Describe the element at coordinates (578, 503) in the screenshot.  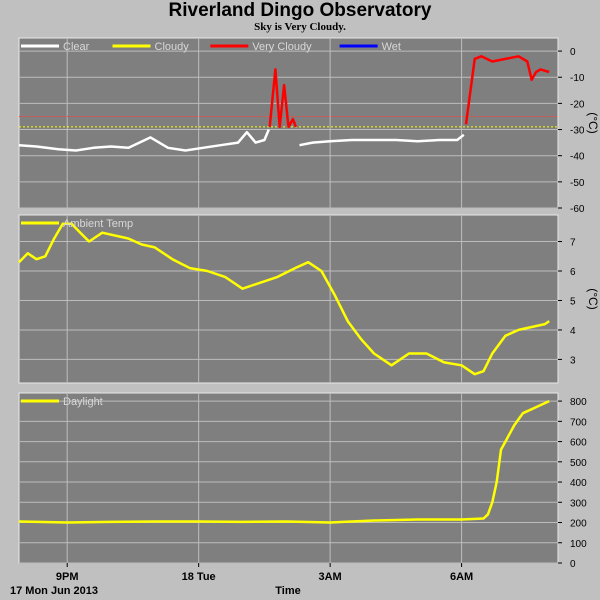
I see `y-tick-label: 300` at that location.